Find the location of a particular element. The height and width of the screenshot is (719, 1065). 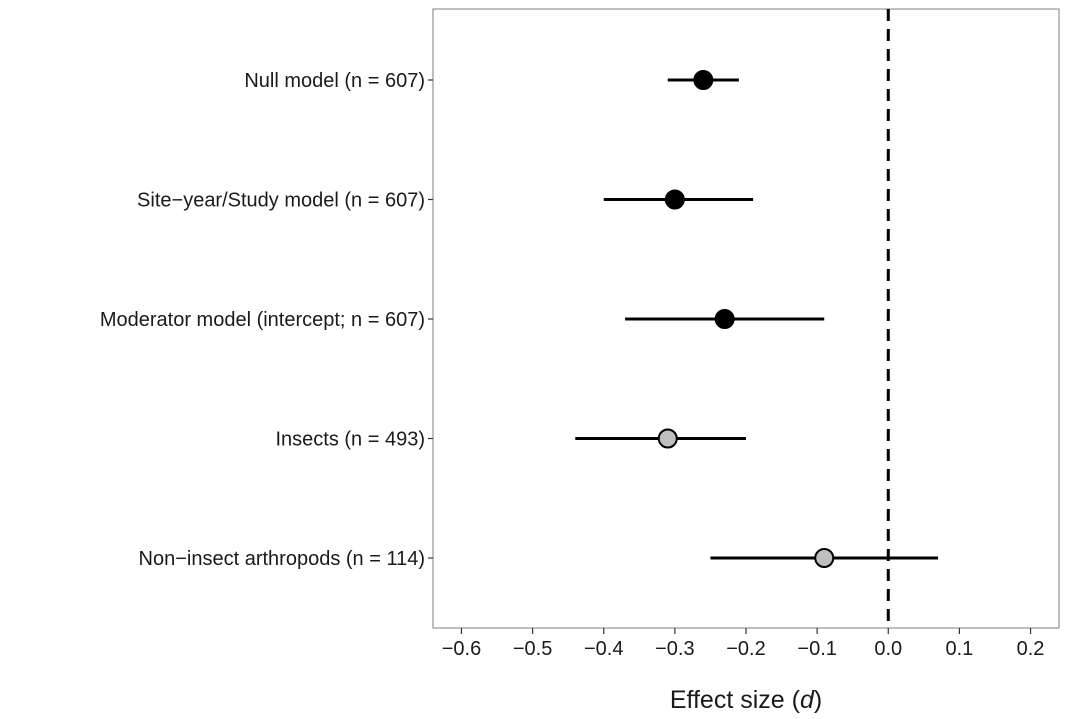

forest-row: Null model (n = 607) is located at coordinates (491, 81).